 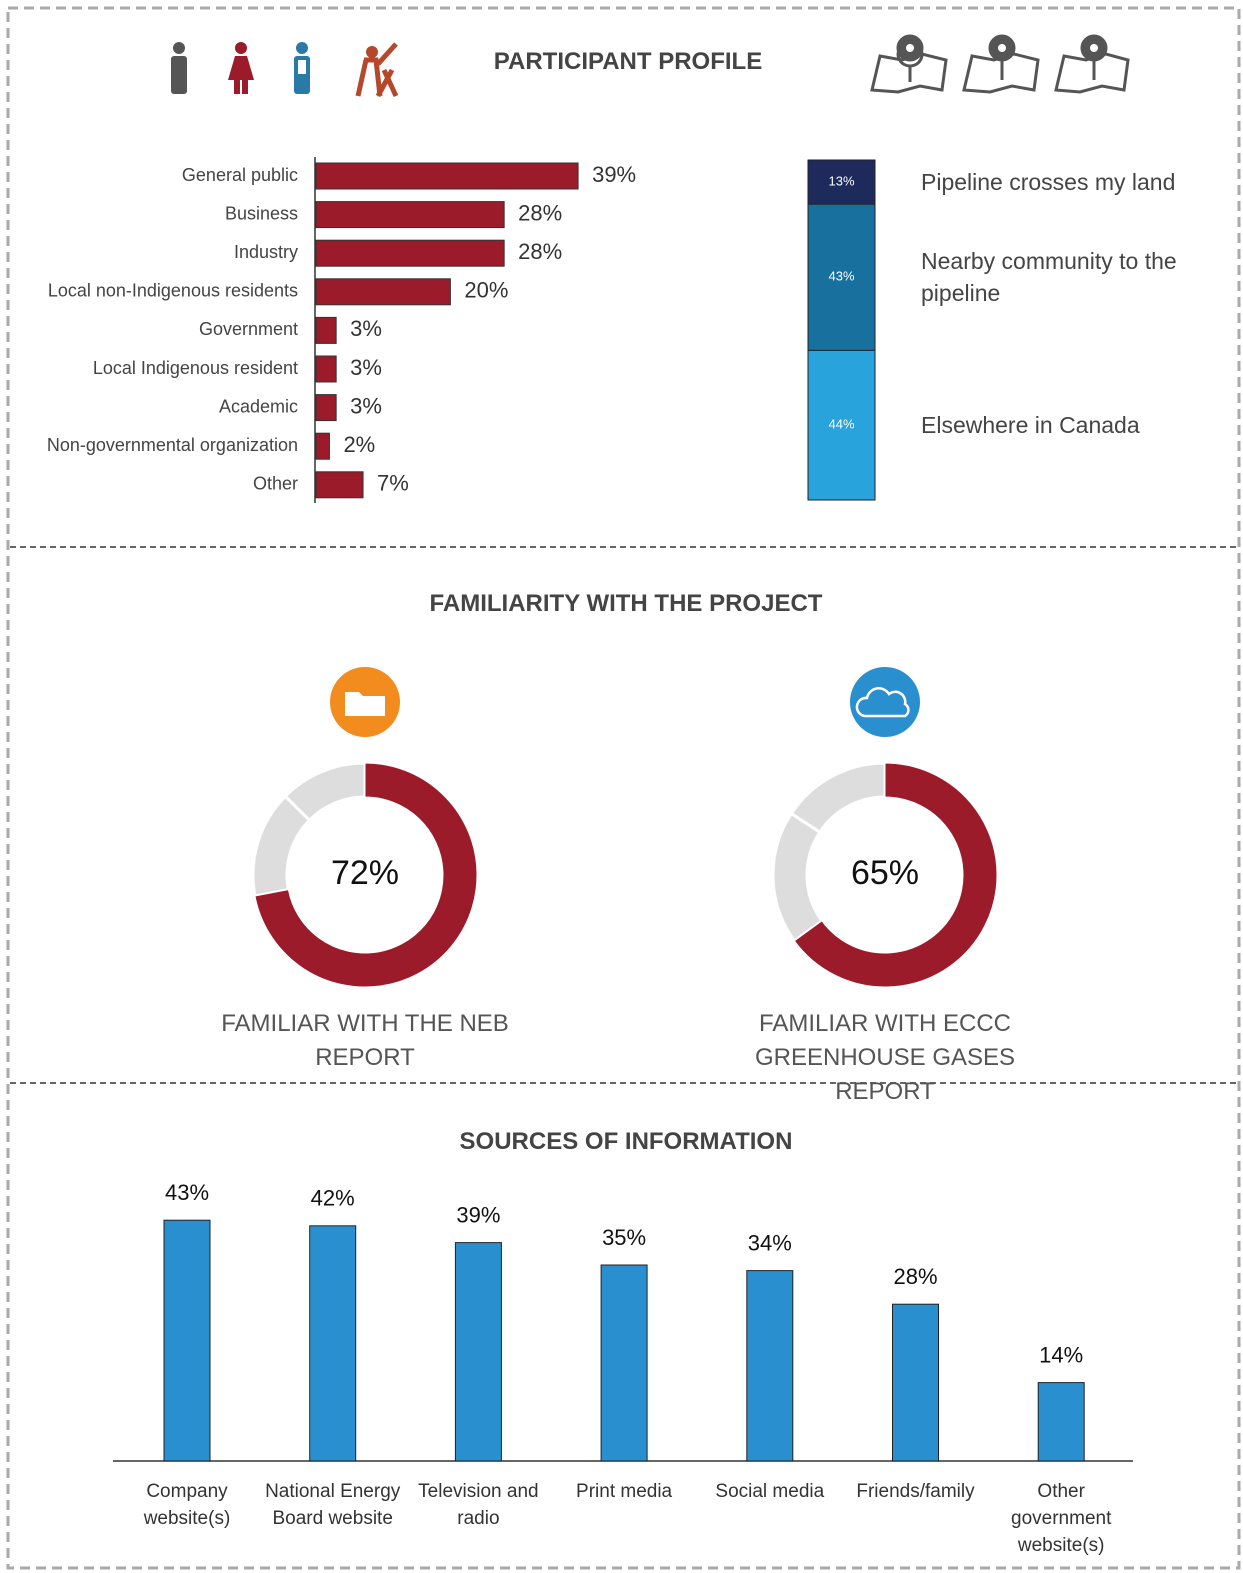 I want to click on category-label: Government, so click(x=248, y=329).